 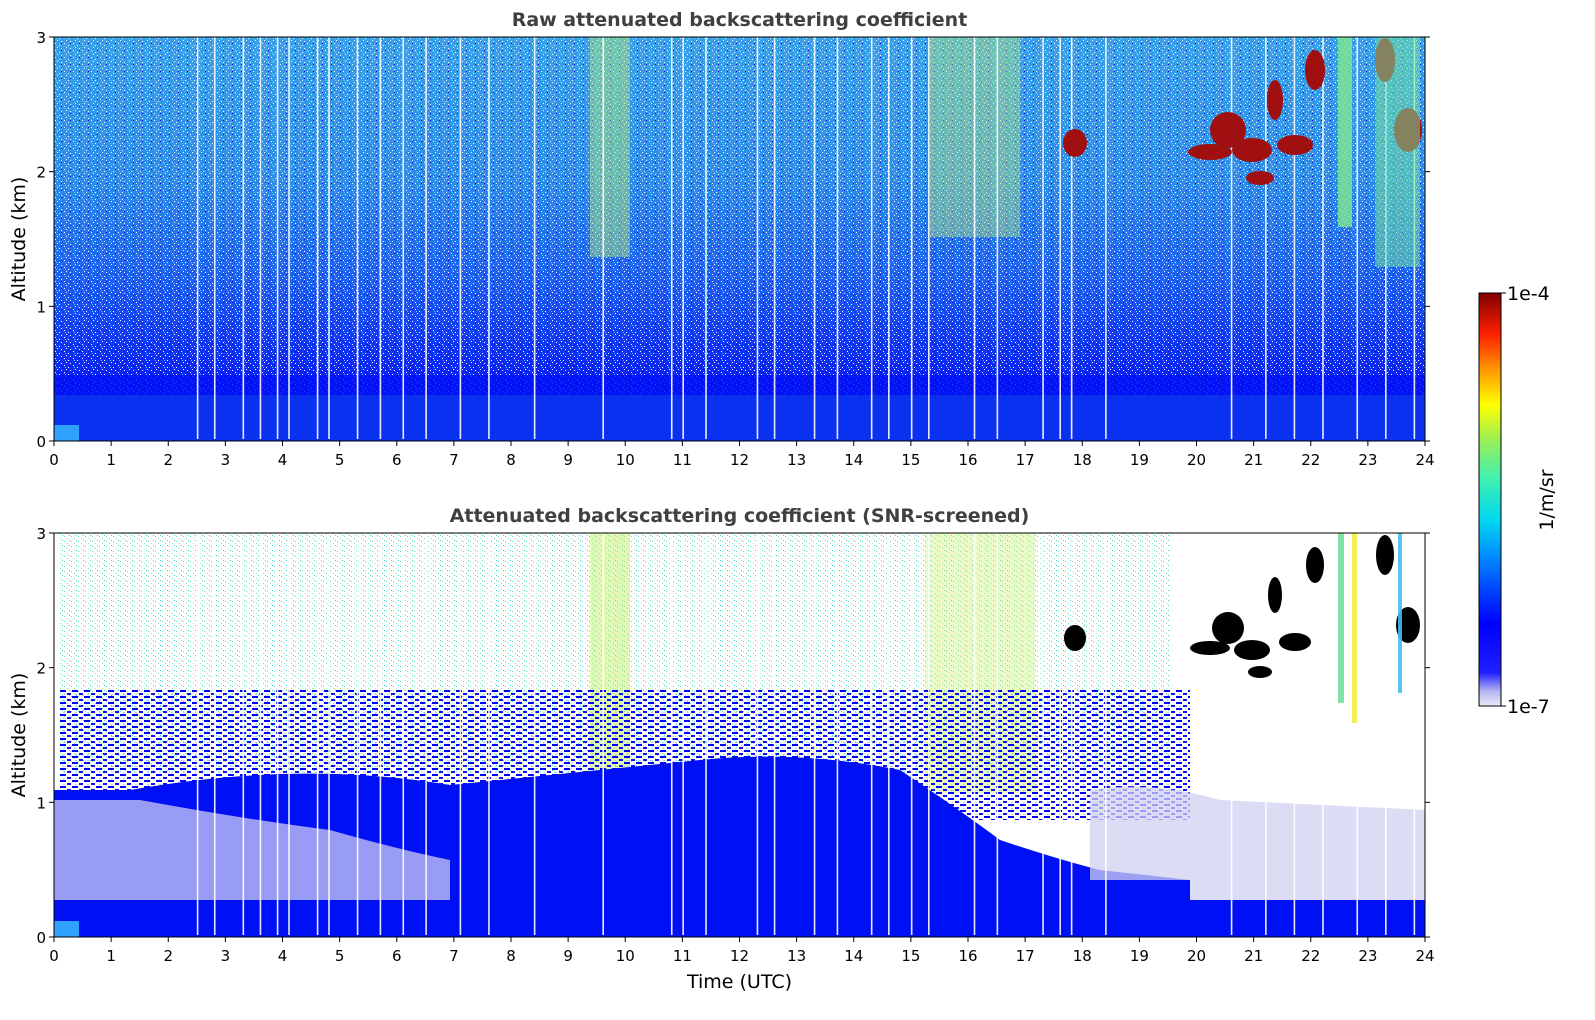 I want to click on panel1-high-cloud, so click(x=1379, y=152).